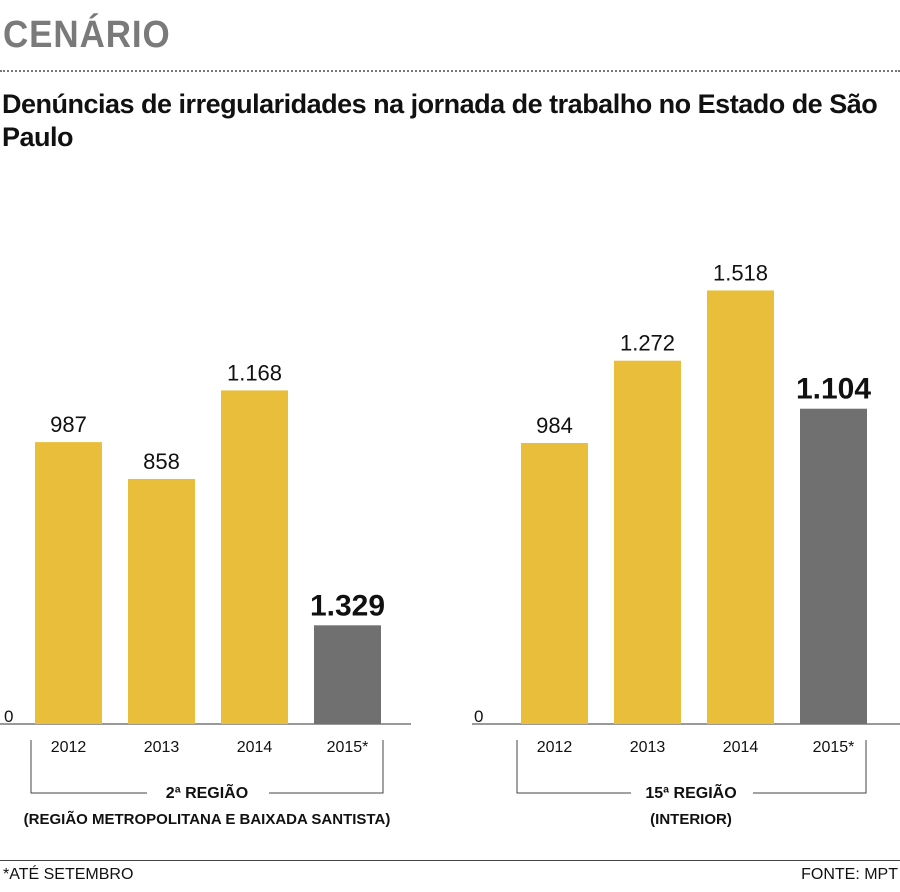 The height and width of the screenshot is (892, 900). Describe the element at coordinates (347, 605) in the screenshot. I see `data-label: 1.329` at that location.